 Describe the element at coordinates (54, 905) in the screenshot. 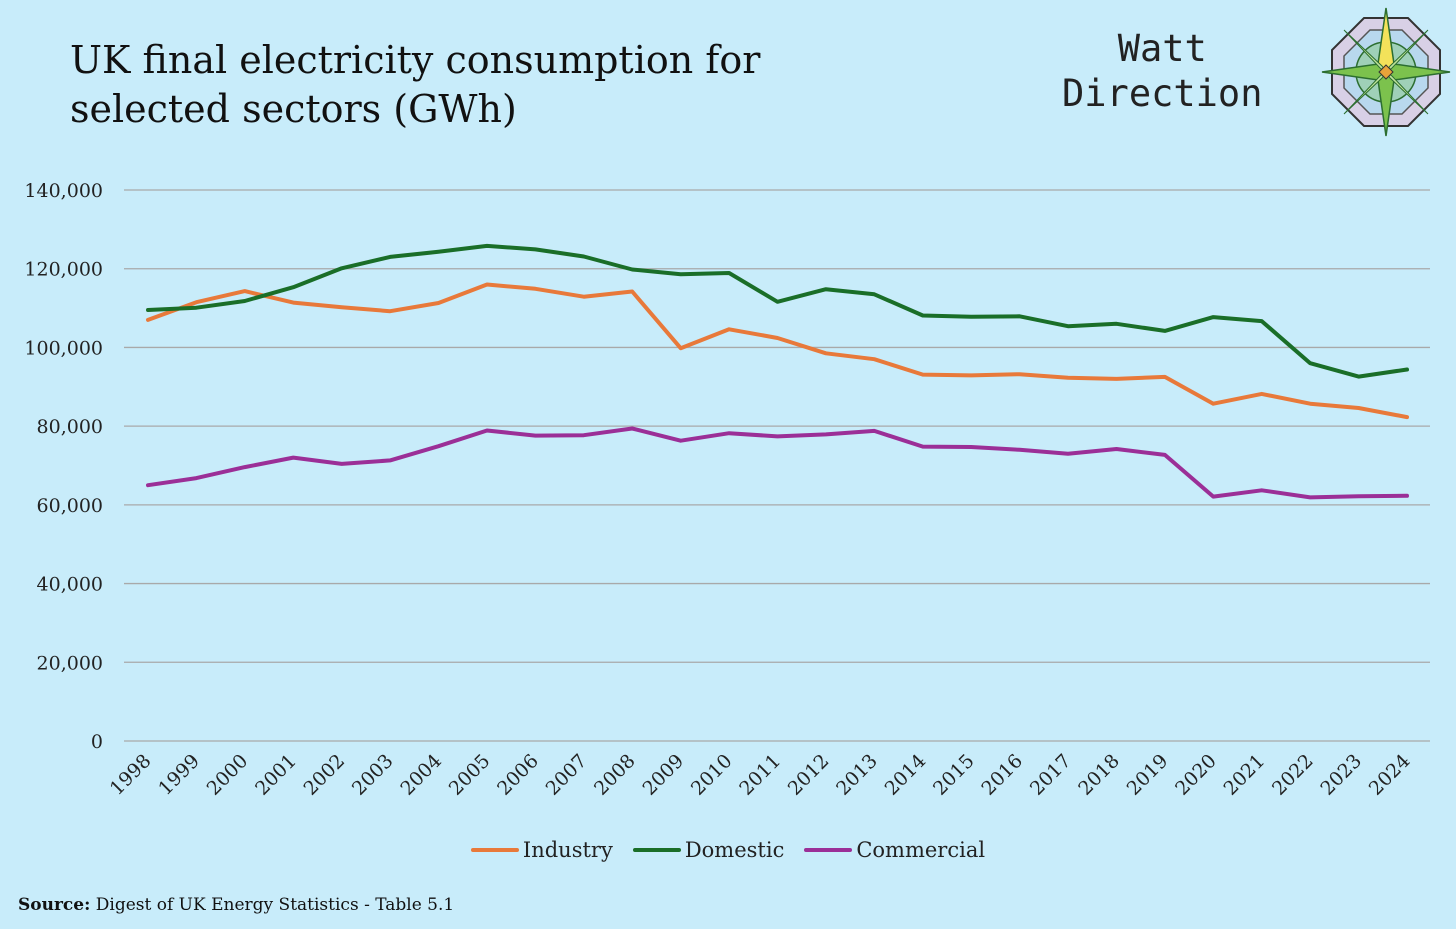

I see `source-label: Source:` at that location.